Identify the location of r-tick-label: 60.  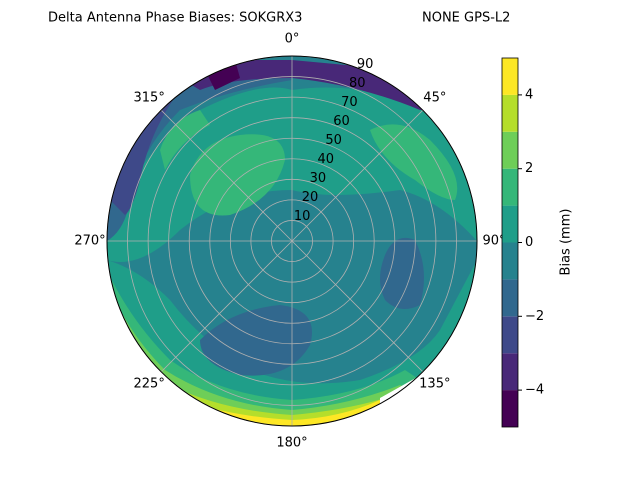
(341, 121).